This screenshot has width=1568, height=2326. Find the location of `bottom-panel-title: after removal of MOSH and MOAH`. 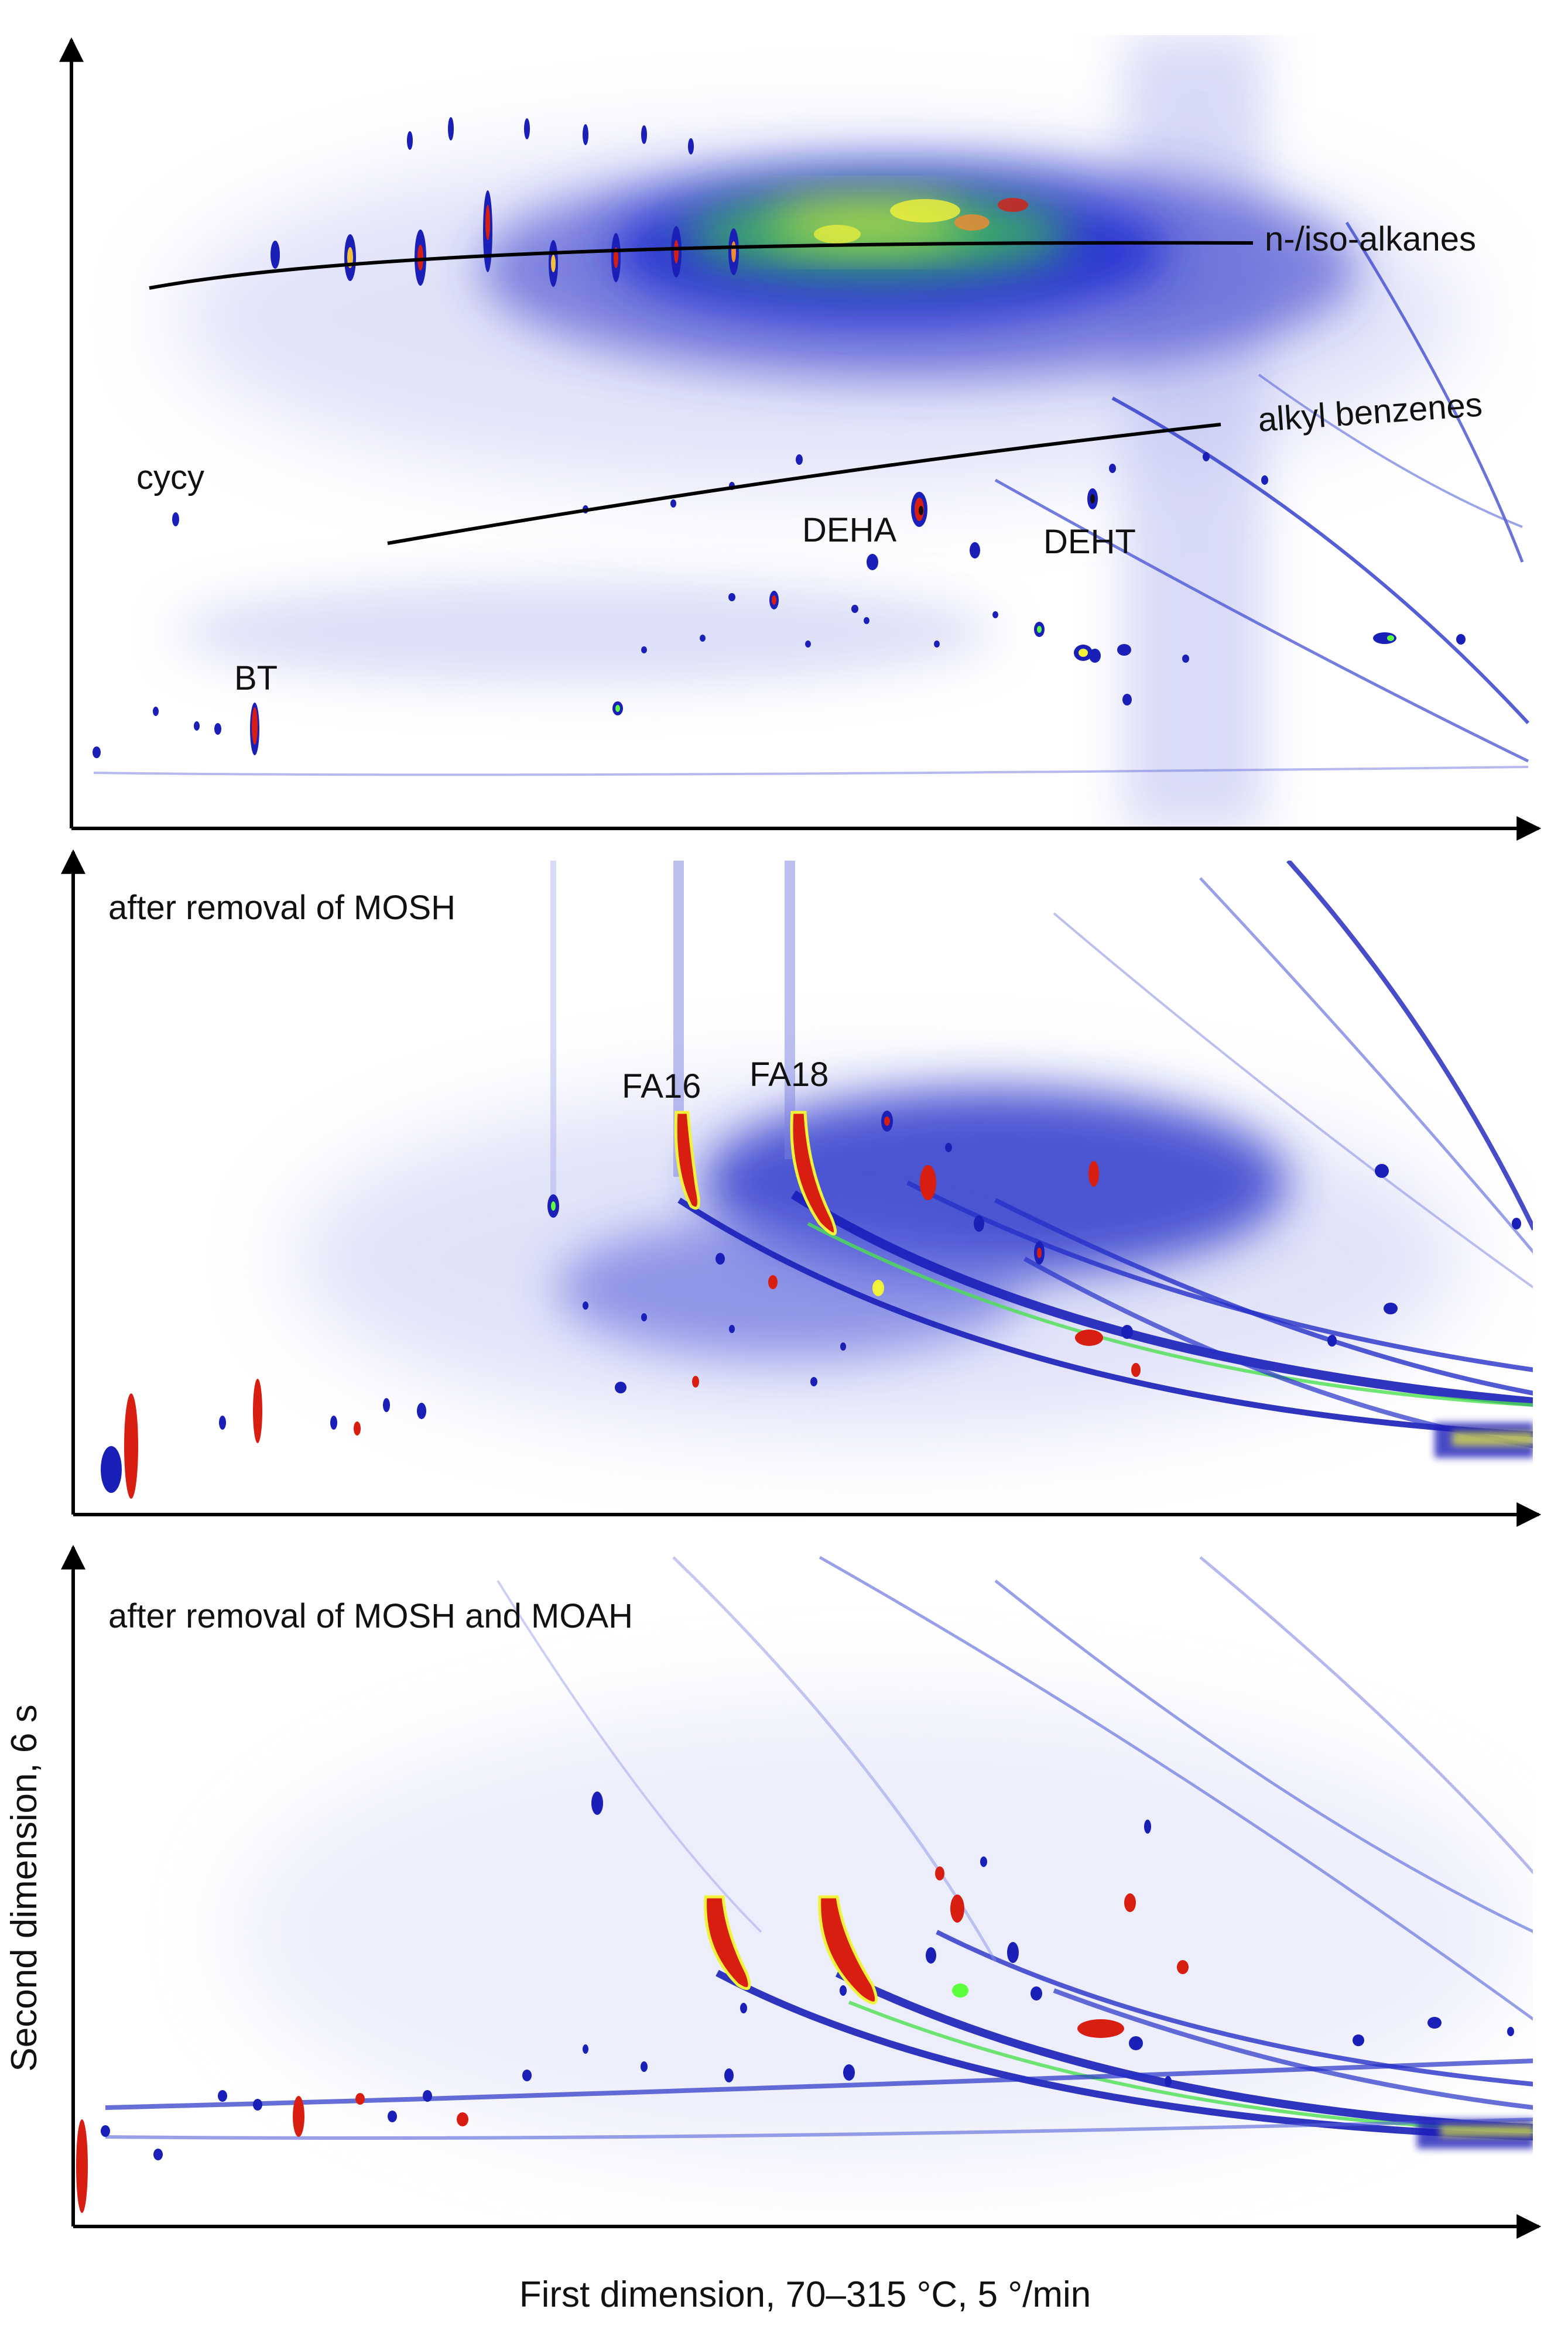

bottom-panel-title: after removal of MOSH and MOAH is located at coordinates (370, 1616).